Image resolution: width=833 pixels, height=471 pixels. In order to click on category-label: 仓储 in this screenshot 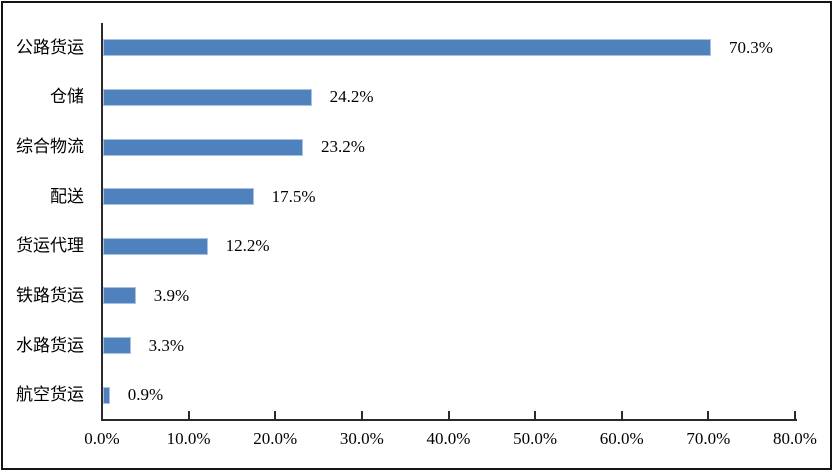, I will do `click(67, 97)`.